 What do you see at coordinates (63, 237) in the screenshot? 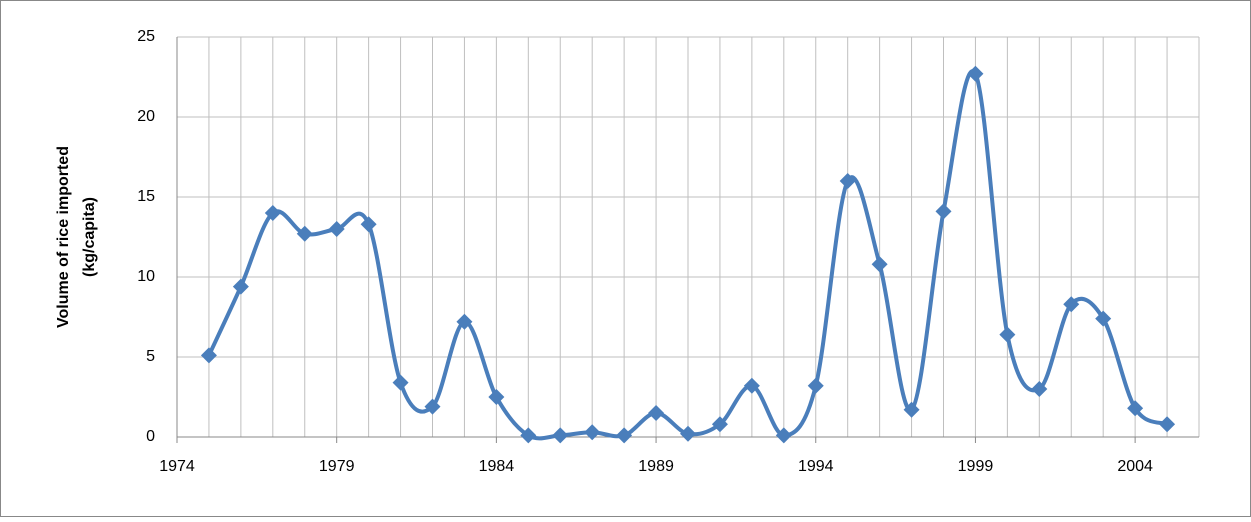
I see `y-axis-label: Volume of rice imported` at bounding box center [63, 237].